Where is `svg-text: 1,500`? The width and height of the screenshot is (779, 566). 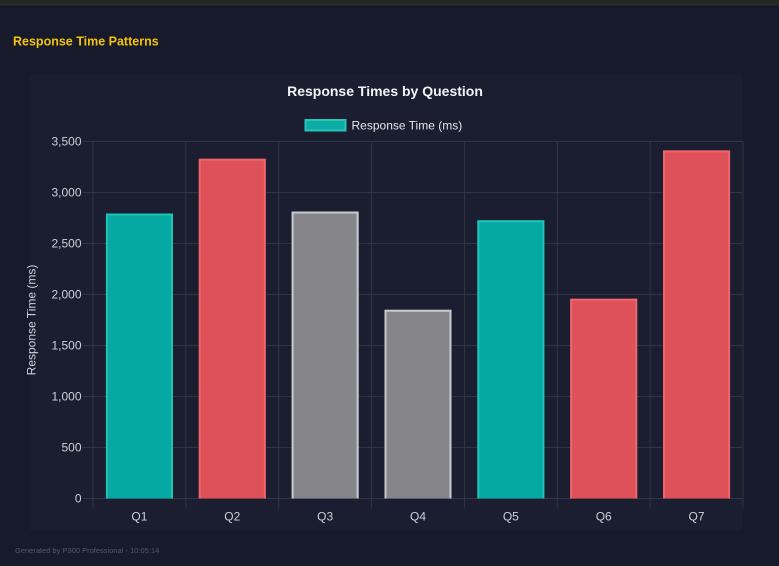
svg-text: 1,500 is located at coordinates (66, 346).